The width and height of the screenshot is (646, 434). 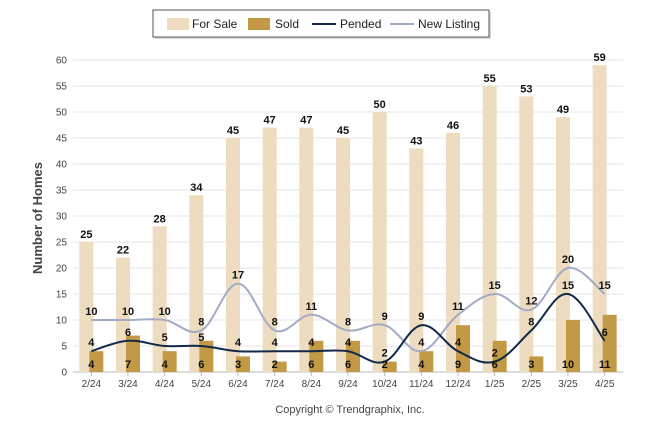 I want to click on copyright-text: Copyright © Trendgraphix, Inc., so click(x=349, y=410).